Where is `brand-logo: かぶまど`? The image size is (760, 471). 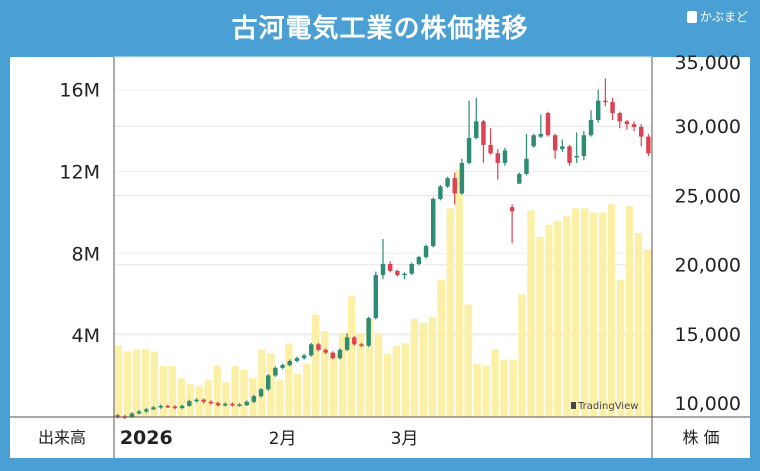 brand-logo: かぶまど is located at coordinates (717, 16).